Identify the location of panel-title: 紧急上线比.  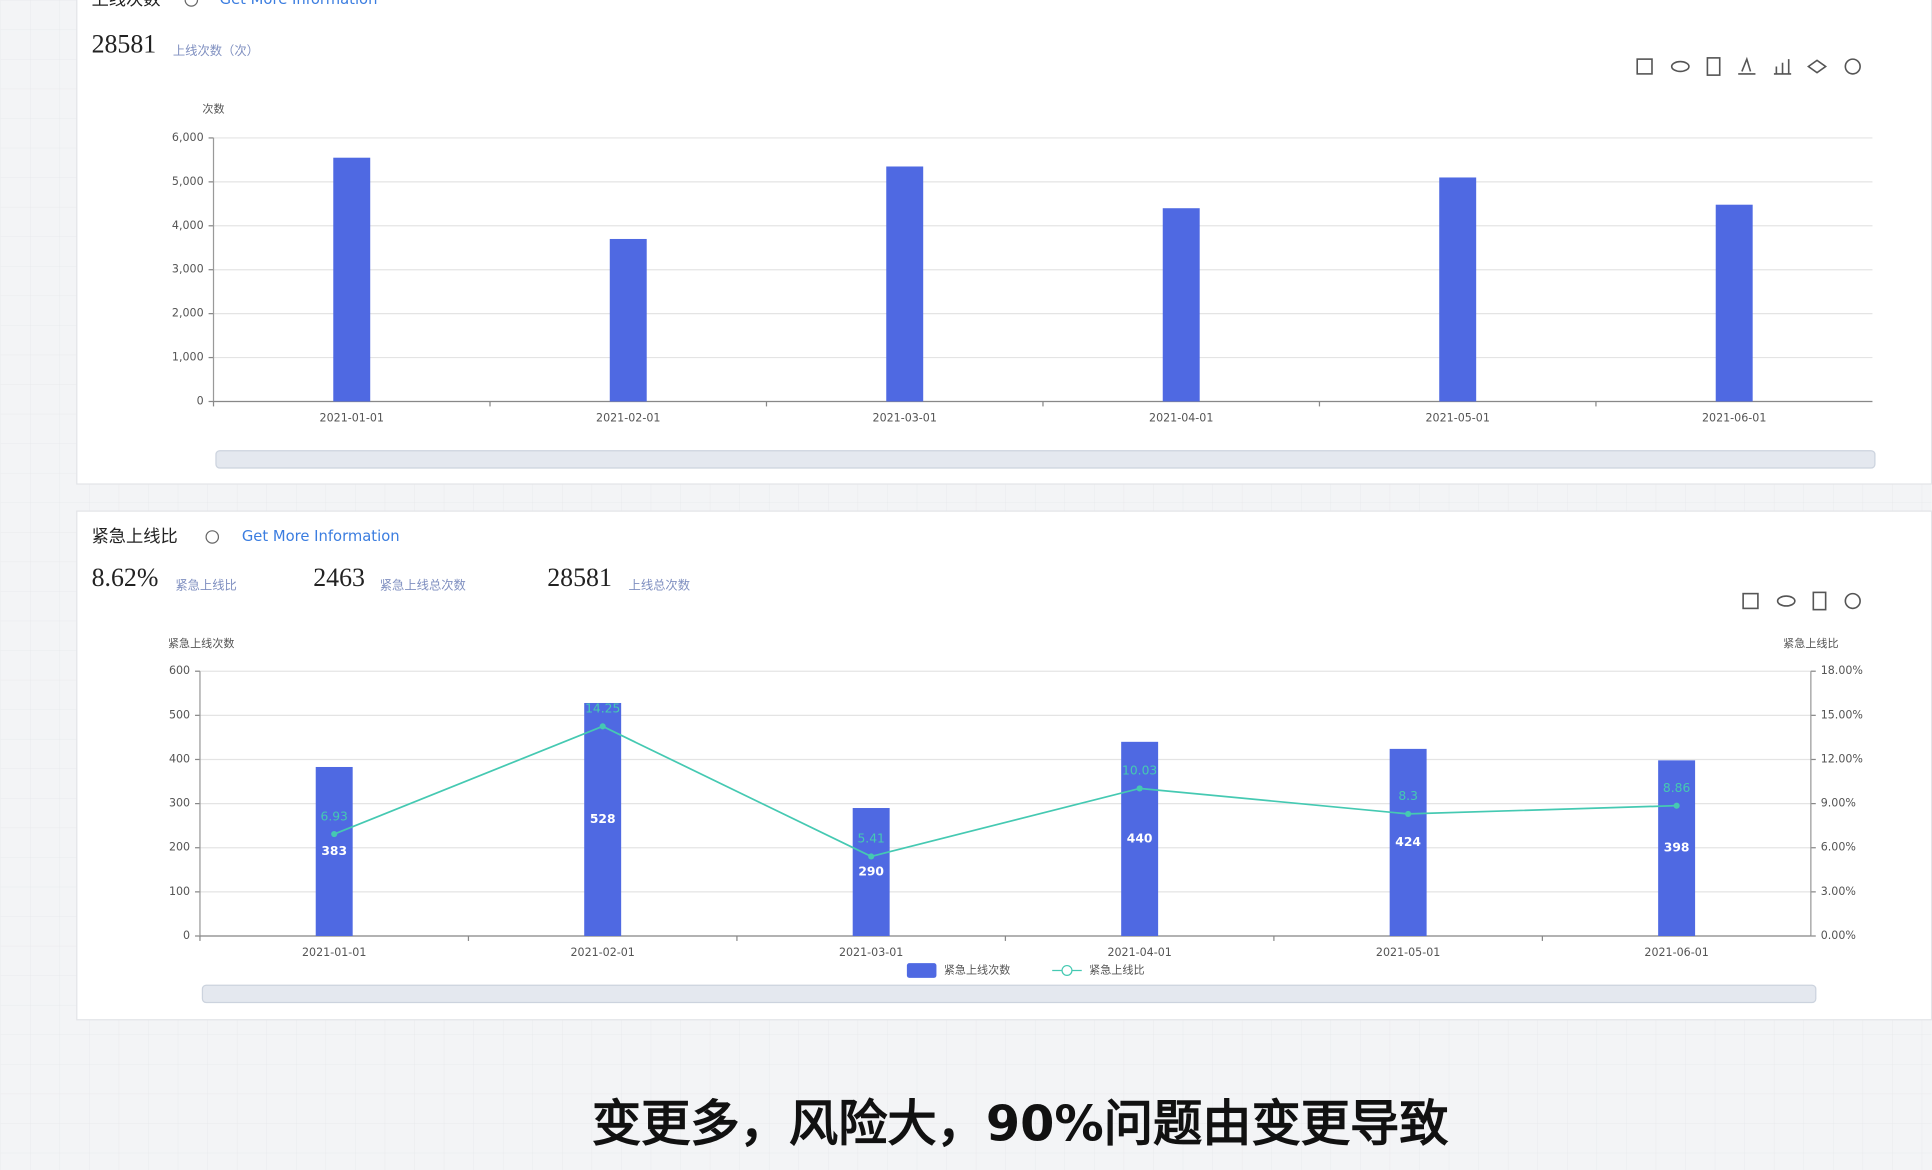
(135, 537).